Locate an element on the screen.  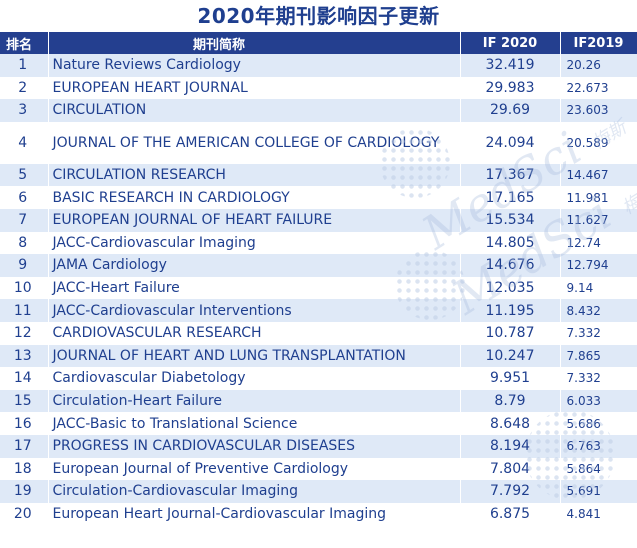
rank-cell: 13 is located at coordinates (24, 356).